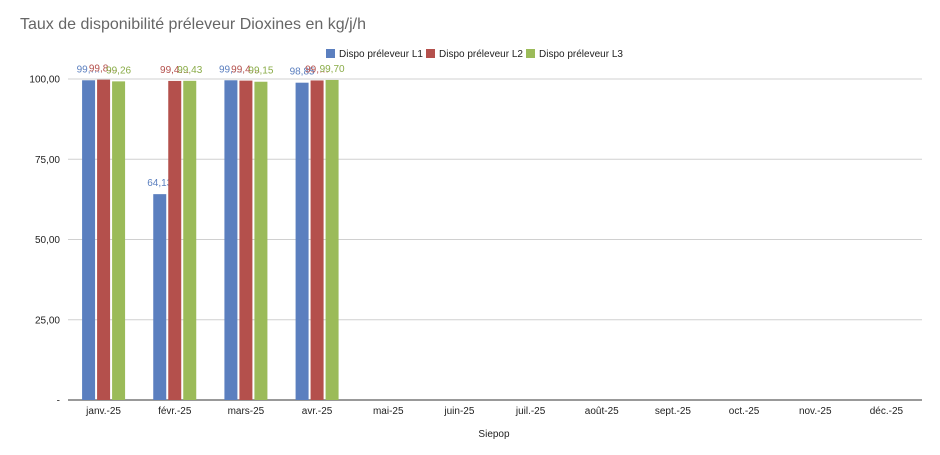  I want to click on data-label: 99,15, so click(260, 71).